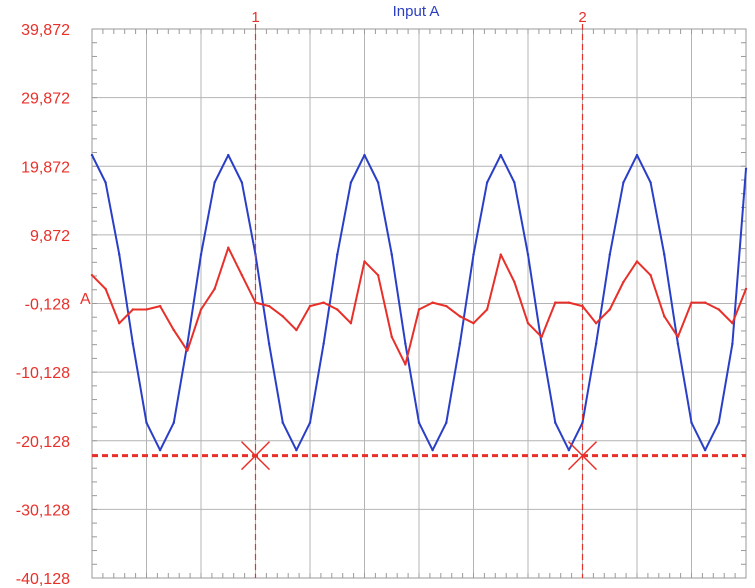 The width and height of the screenshot is (755, 588). I want to click on cursor-label: 2, so click(582, 17).